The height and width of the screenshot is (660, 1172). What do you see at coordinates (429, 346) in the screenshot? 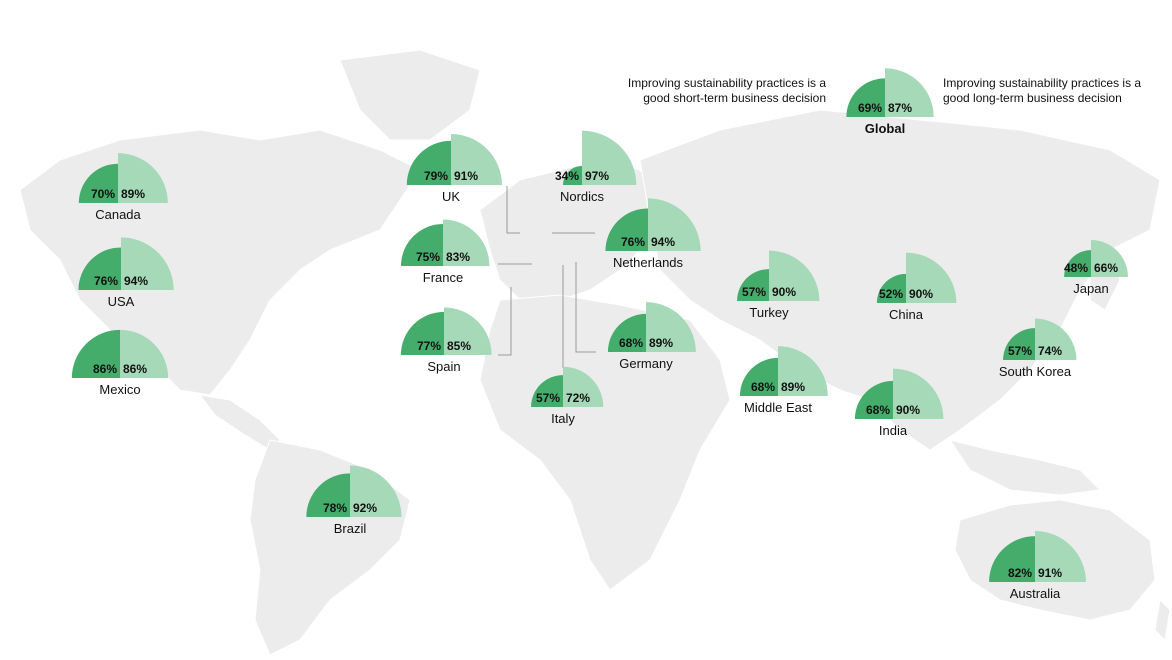
I see `spain-short-term-value: 77%` at bounding box center [429, 346].